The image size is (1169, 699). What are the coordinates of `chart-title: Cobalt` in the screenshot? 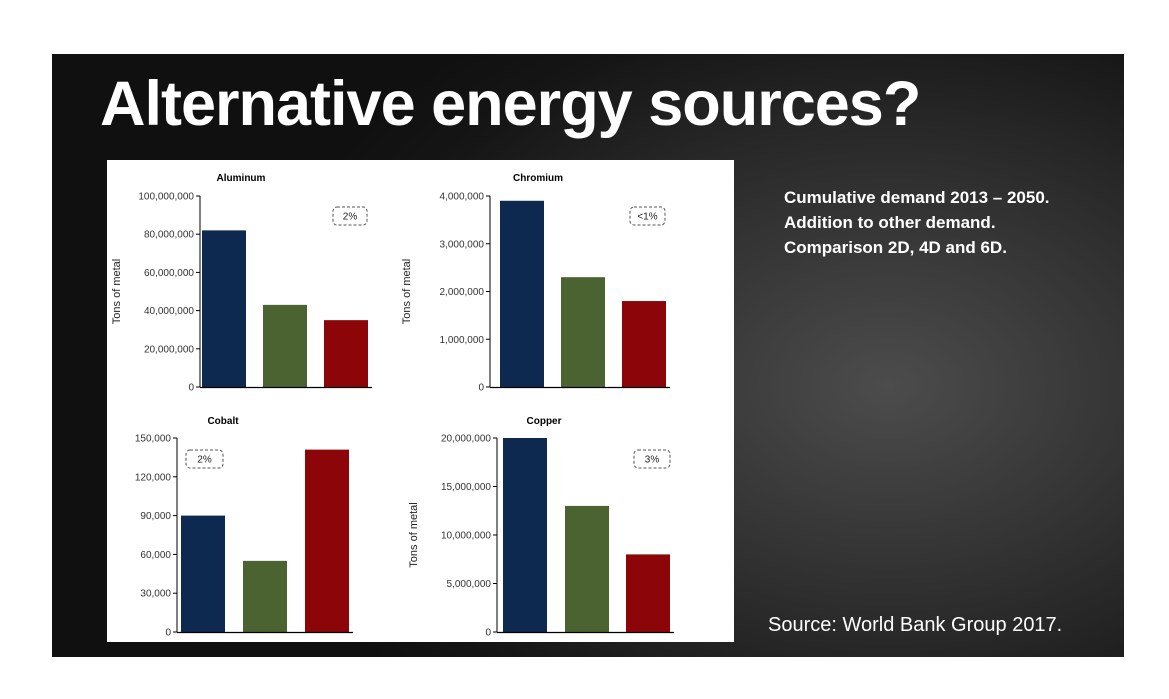 It's located at (223, 421).